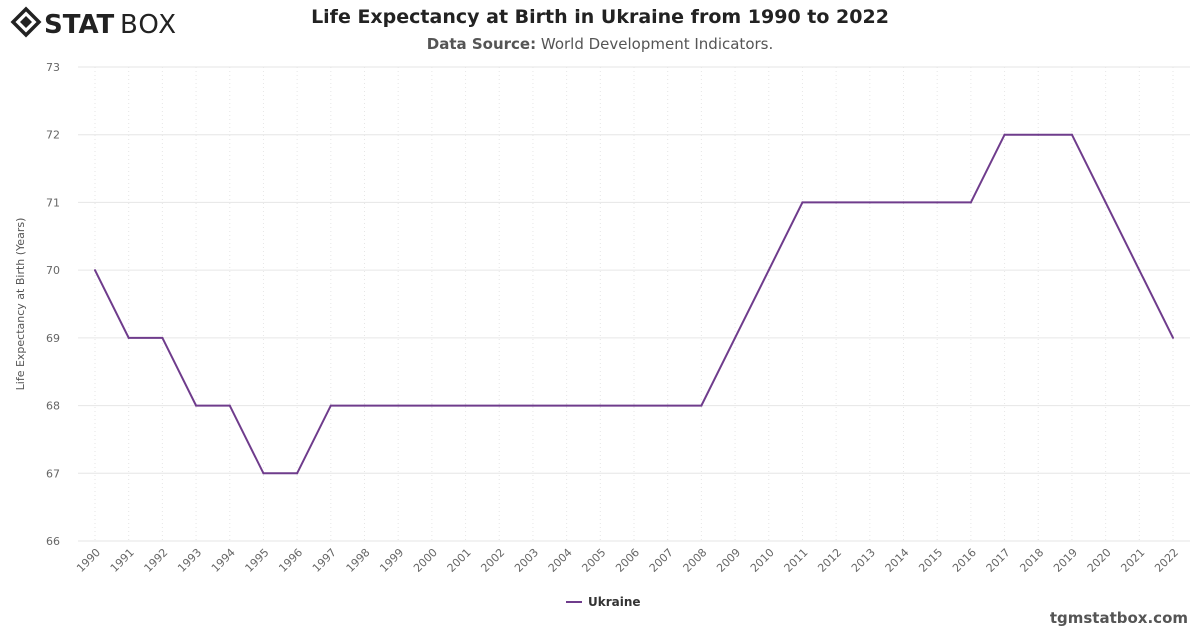 The height and width of the screenshot is (630, 1200). I want to click on x-tick-label: 2018, so click(1031, 560).